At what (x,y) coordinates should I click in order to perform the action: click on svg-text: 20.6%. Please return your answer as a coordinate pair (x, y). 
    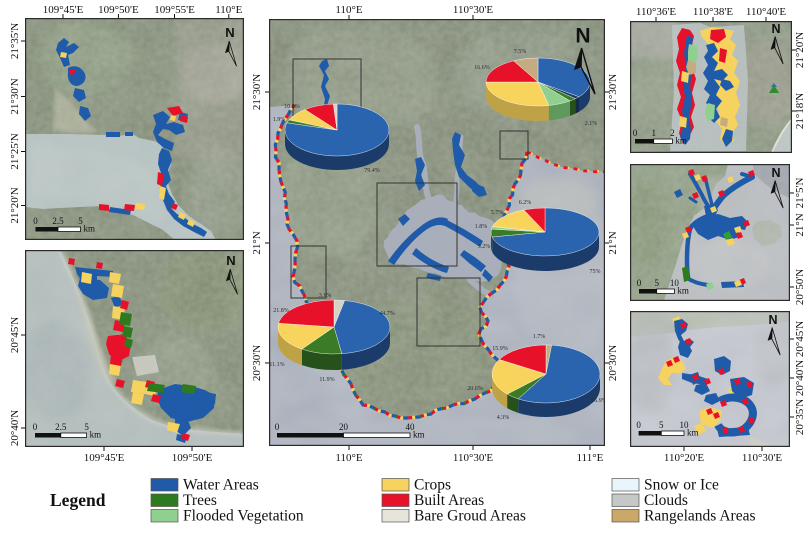
    Looking at the image, I should click on (475, 389).